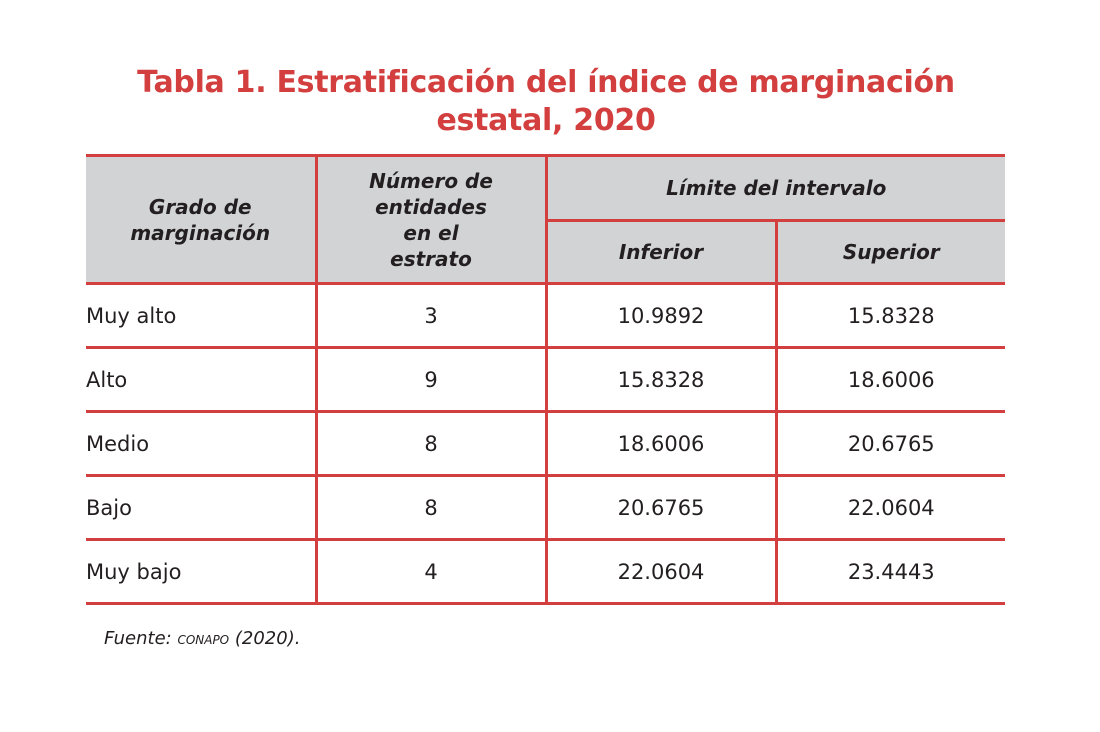  I want to click on table-row: Muy alto 3 10.9892 15.8328, so click(546, 315).